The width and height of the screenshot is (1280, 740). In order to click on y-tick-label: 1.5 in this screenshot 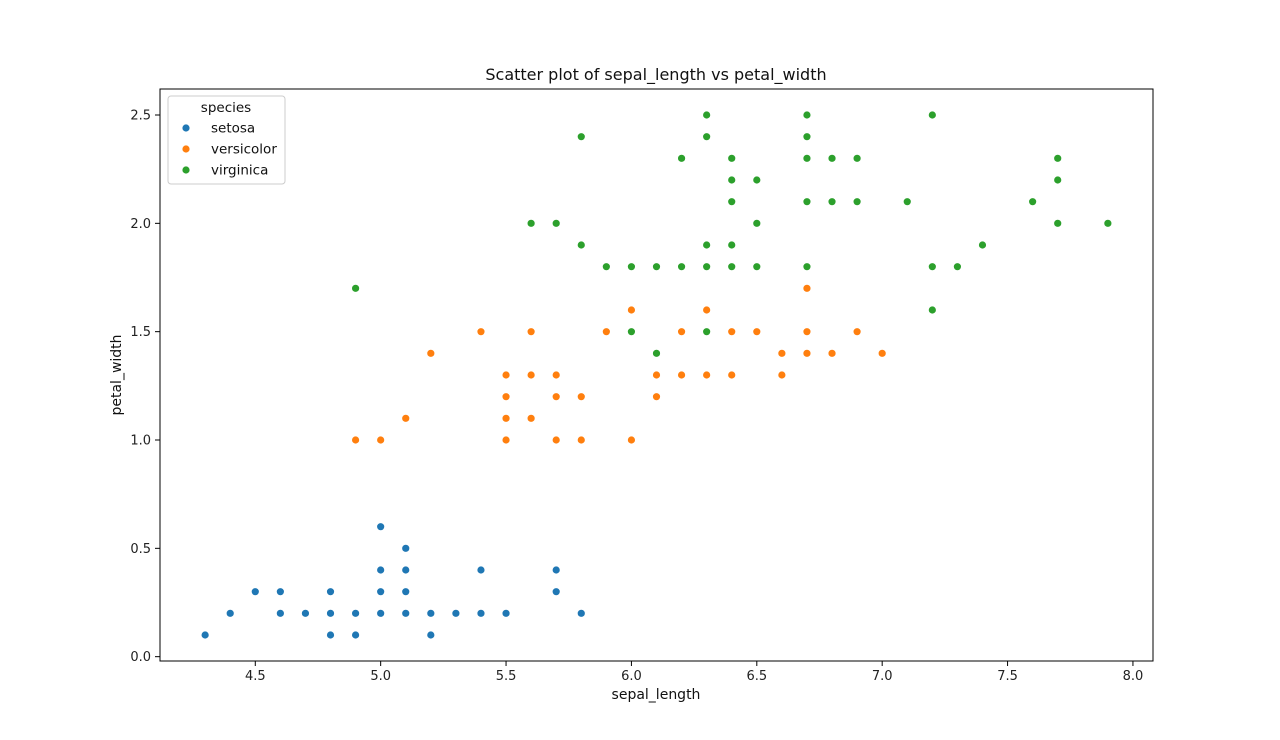, I will do `click(140, 332)`.